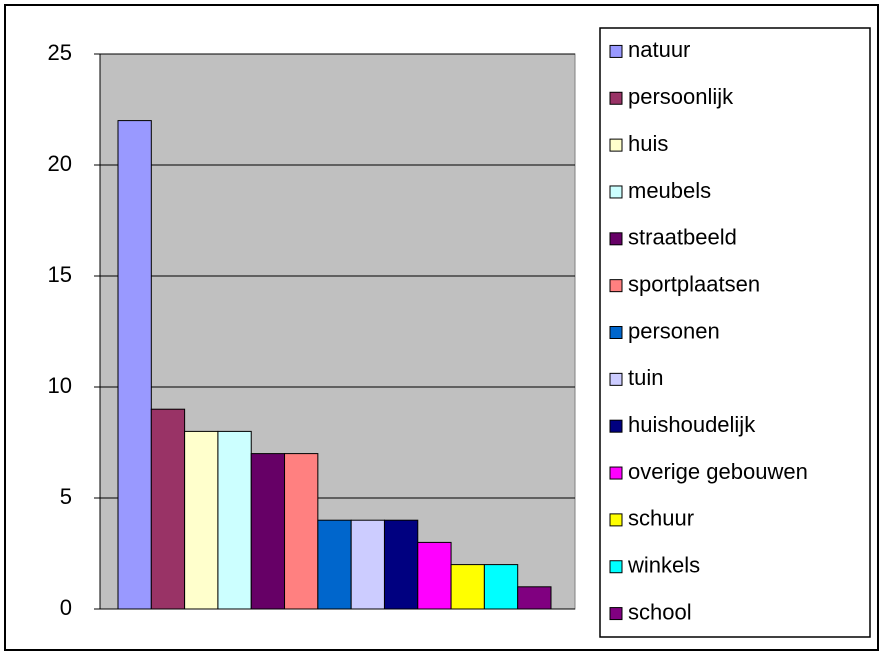 Image resolution: width=884 pixels, height=656 pixels. Describe the element at coordinates (682, 237) in the screenshot. I see `legend-label: straatbeeld` at that location.